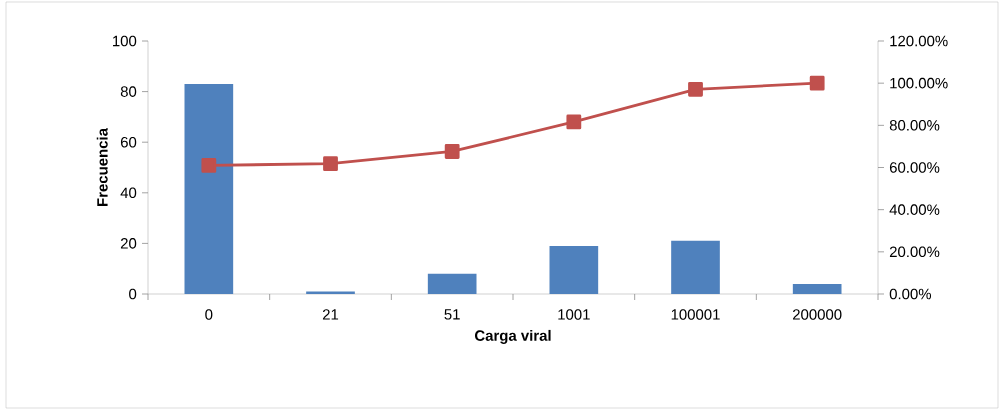  What do you see at coordinates (133, 294) in the screenshot?
I see `y-tick-label: 0` at bounding box center [133, 294].